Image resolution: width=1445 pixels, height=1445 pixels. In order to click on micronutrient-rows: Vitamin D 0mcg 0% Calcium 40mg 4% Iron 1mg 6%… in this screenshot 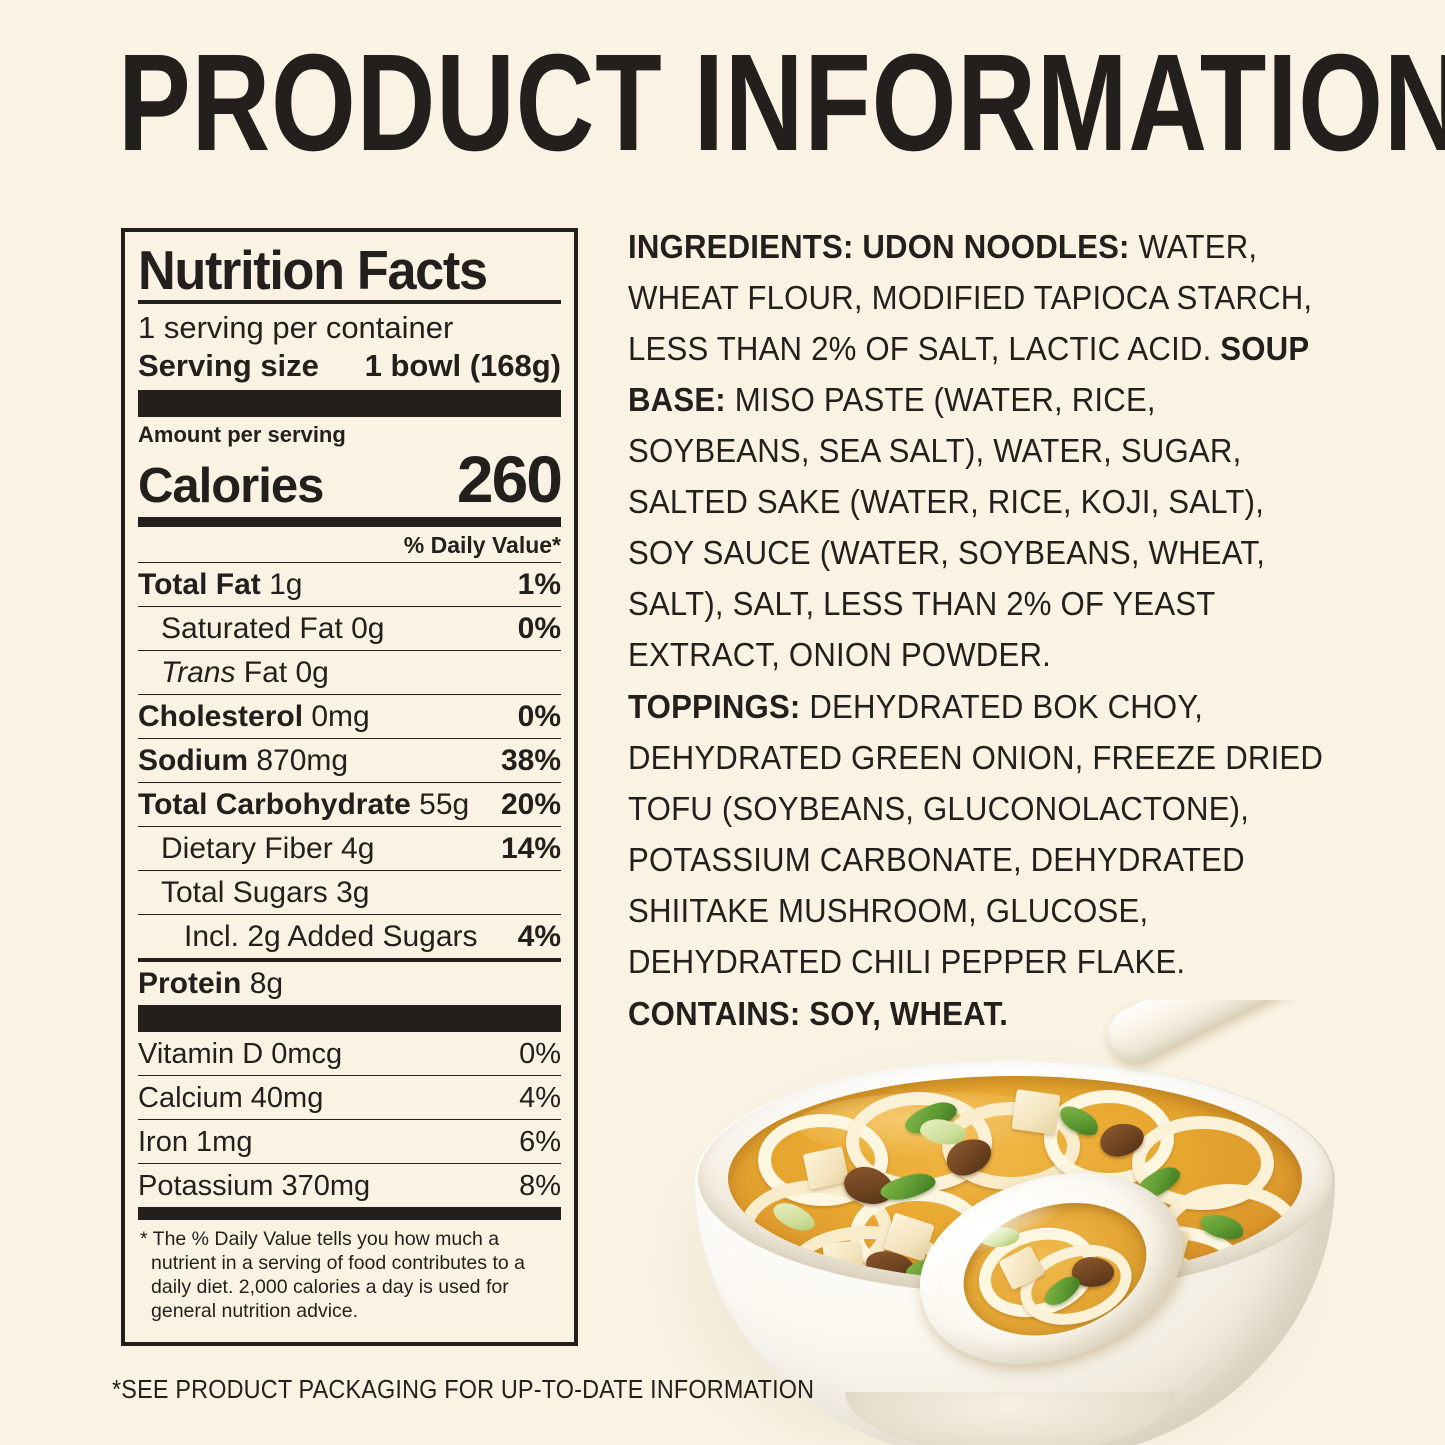, I will do `click(349, 1119)`.